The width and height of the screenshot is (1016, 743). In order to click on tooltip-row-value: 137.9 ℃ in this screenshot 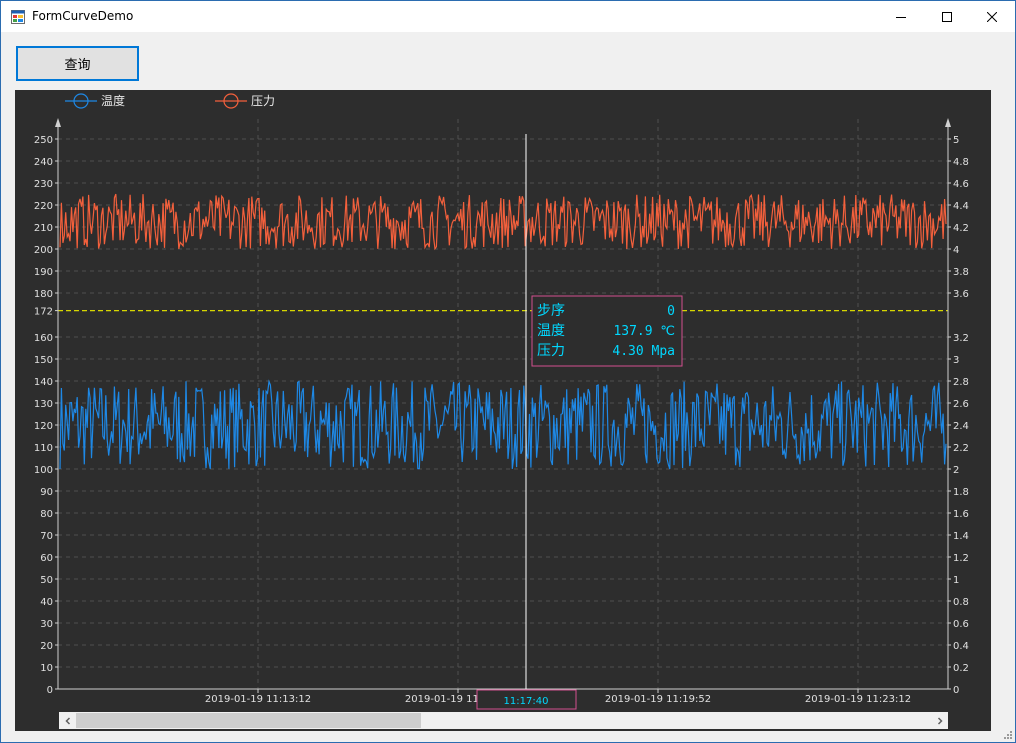, I will do `click(644, 331)`.